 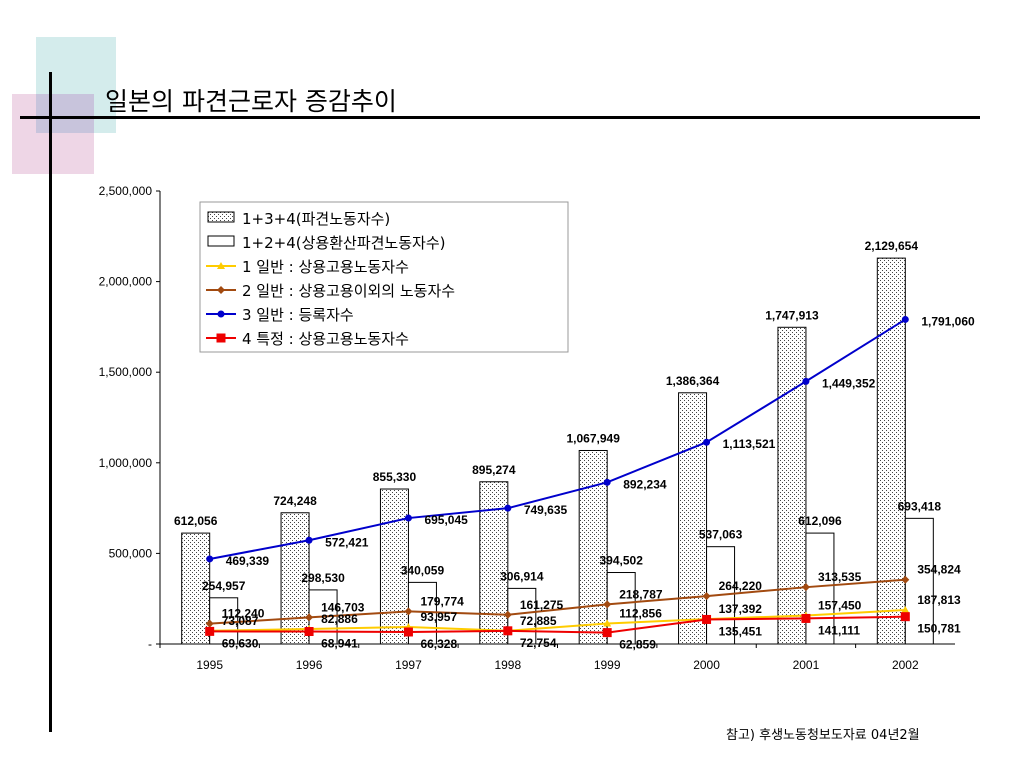 I want to click on page-title: 일본의 파견근로자 증감추이, so click(x=251, y=101).